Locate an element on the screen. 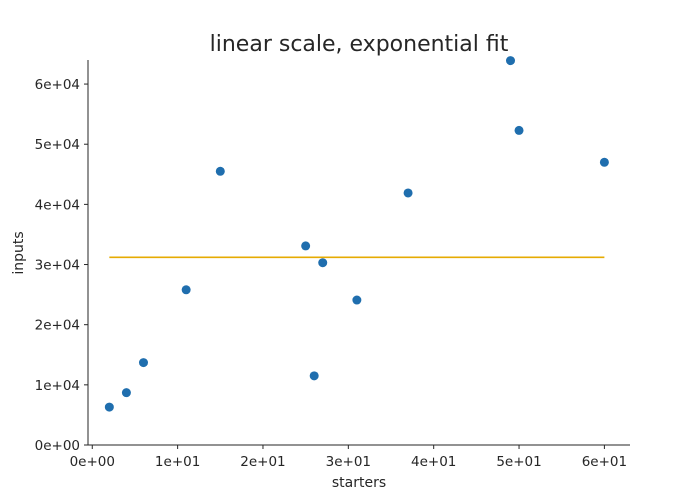 This screenshot has width=700, height=500. y-tick-label: 3e+04 is located at coordinates (57, 266).